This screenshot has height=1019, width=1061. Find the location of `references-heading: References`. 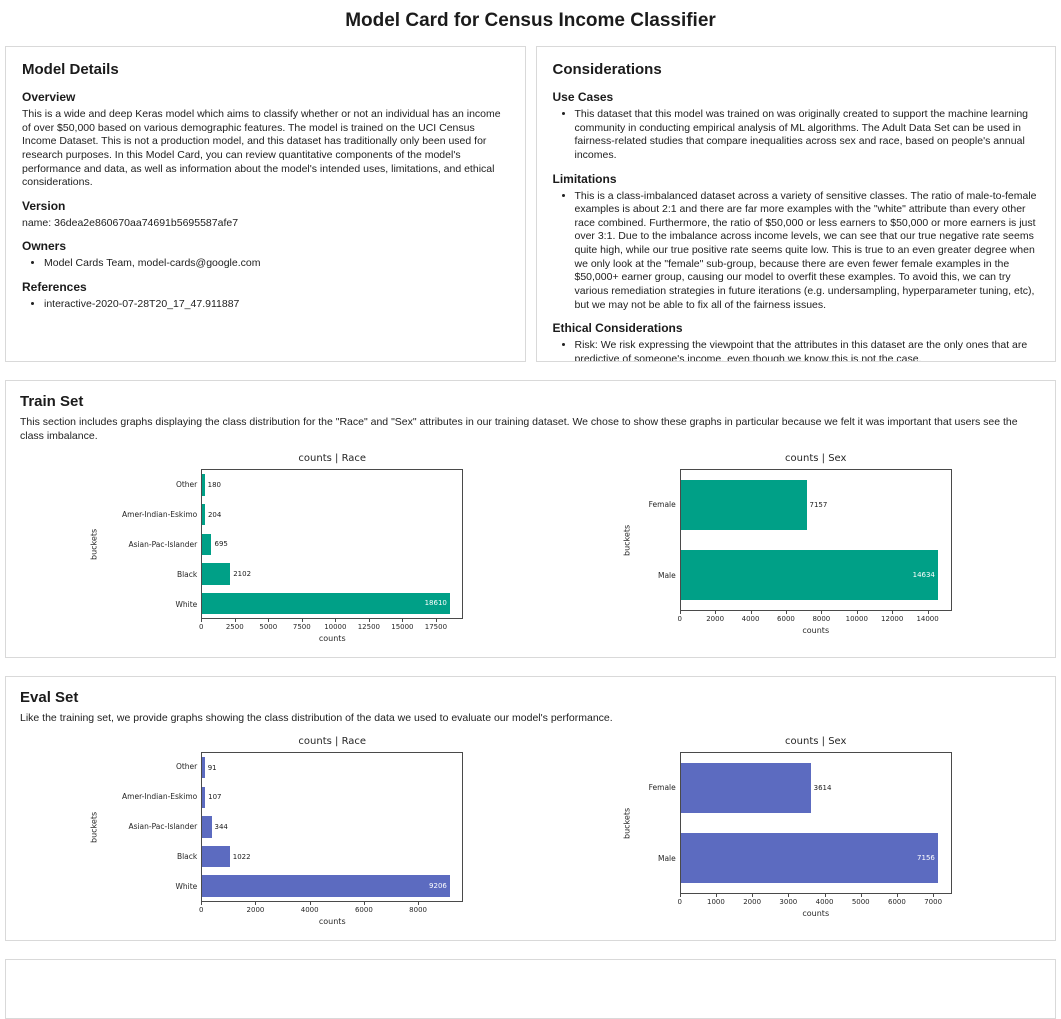

references-heading: References is located at coordinates (54, 287).